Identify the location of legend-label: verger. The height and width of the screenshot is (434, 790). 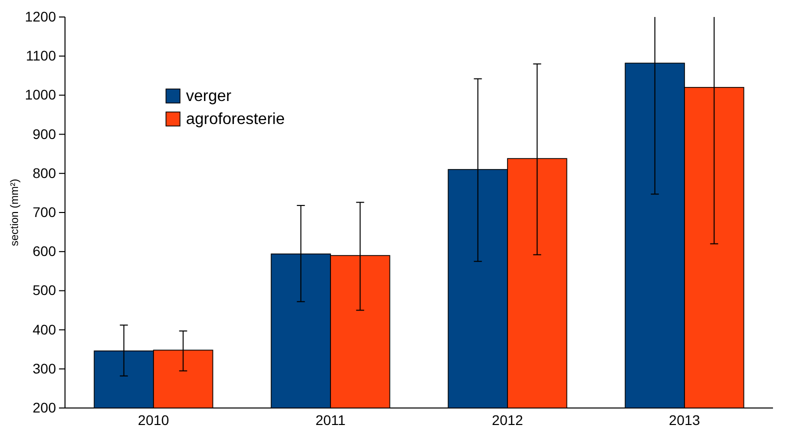
(209, 96).